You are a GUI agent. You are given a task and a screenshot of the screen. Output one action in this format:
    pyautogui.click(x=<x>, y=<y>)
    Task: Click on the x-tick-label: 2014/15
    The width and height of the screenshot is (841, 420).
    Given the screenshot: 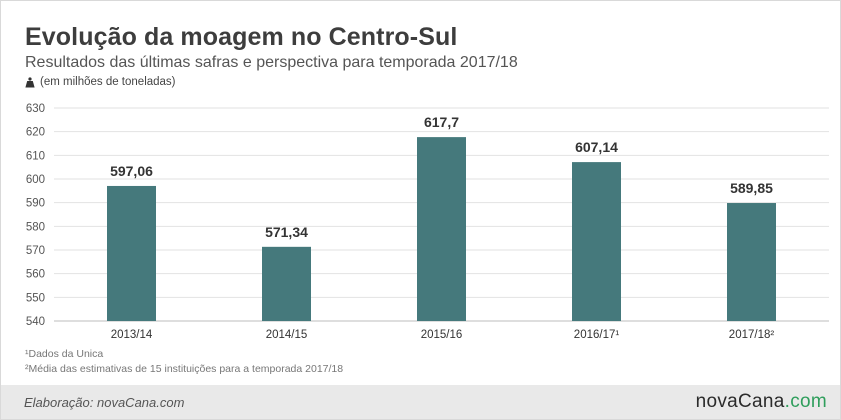 What is the action you would take?
    pyautogui.click(x=287, y=335)
    